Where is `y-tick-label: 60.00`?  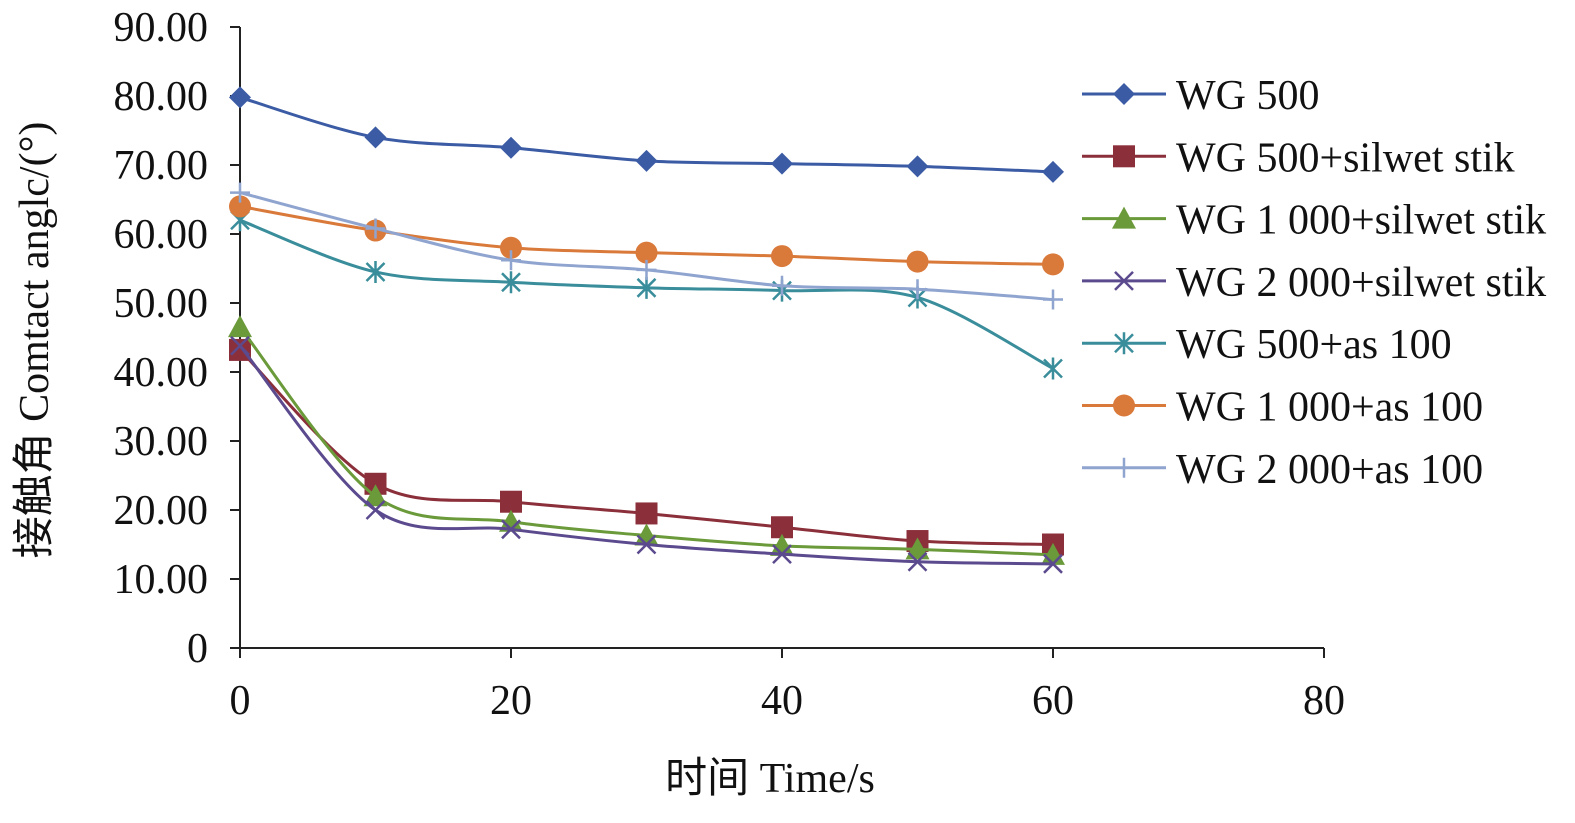
y-tick-label: 60.00 is located at coordinates (161, 235).